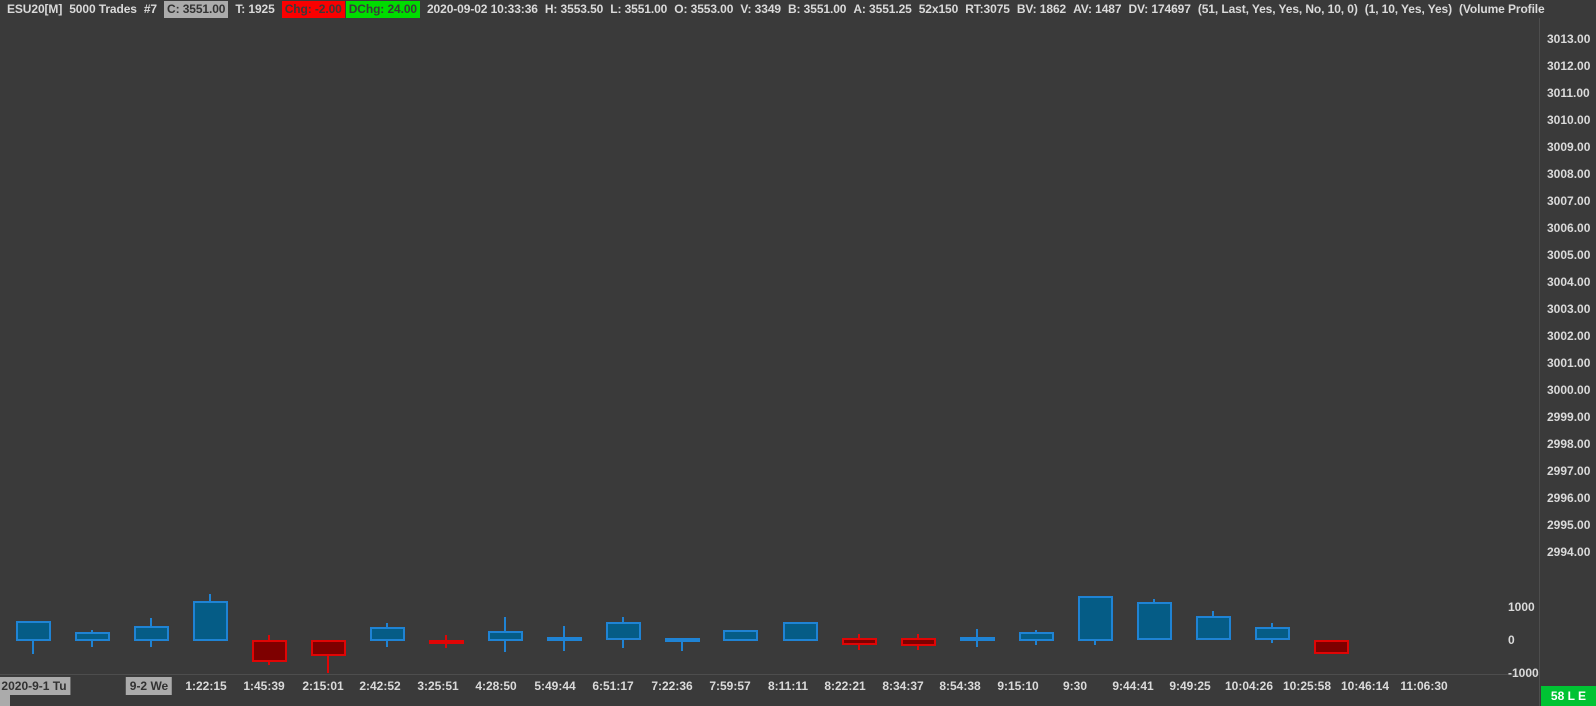 Image resolution: width=1596 pixels, height=706 pixels. Describe the element at coordinates (1569, 444) in the screenshot. I see `price-tick: 2998.00` at that location.